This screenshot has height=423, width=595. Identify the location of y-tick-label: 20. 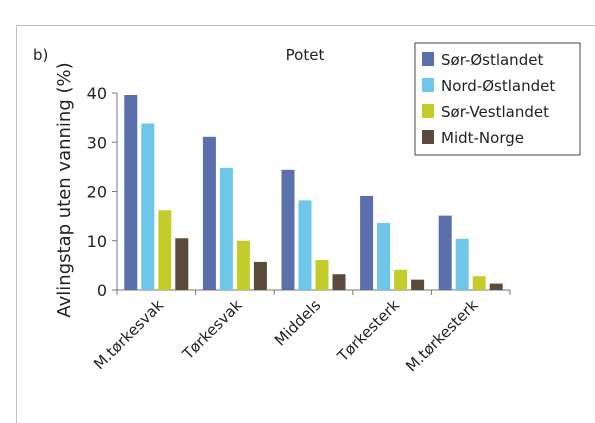
(97, 192).